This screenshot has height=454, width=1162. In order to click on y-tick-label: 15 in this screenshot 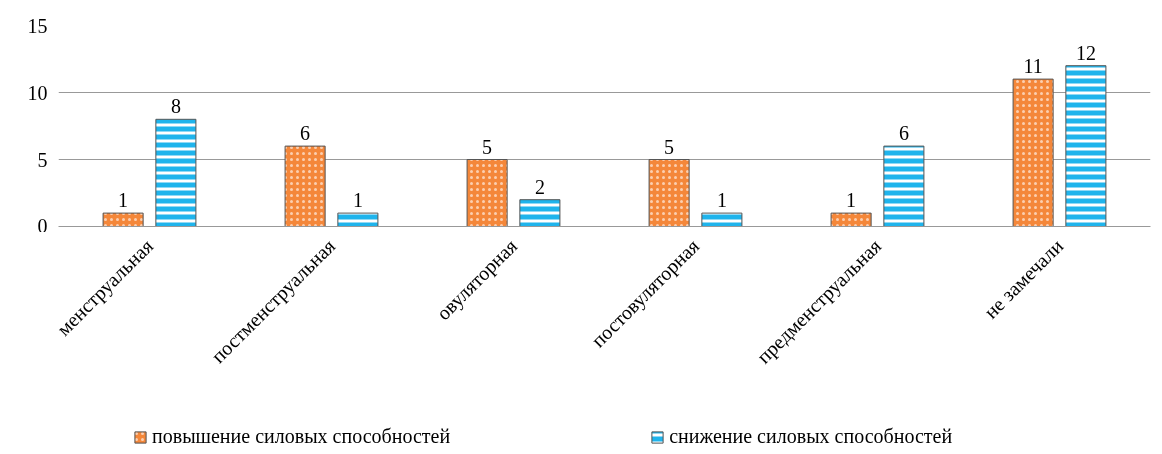, I will do `click(37, 25)`.